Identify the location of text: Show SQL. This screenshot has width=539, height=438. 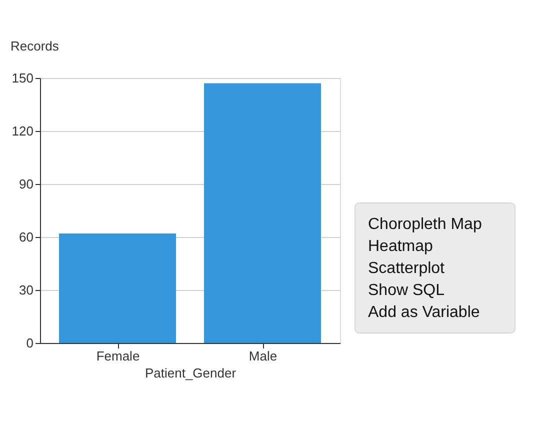
(406, 290).